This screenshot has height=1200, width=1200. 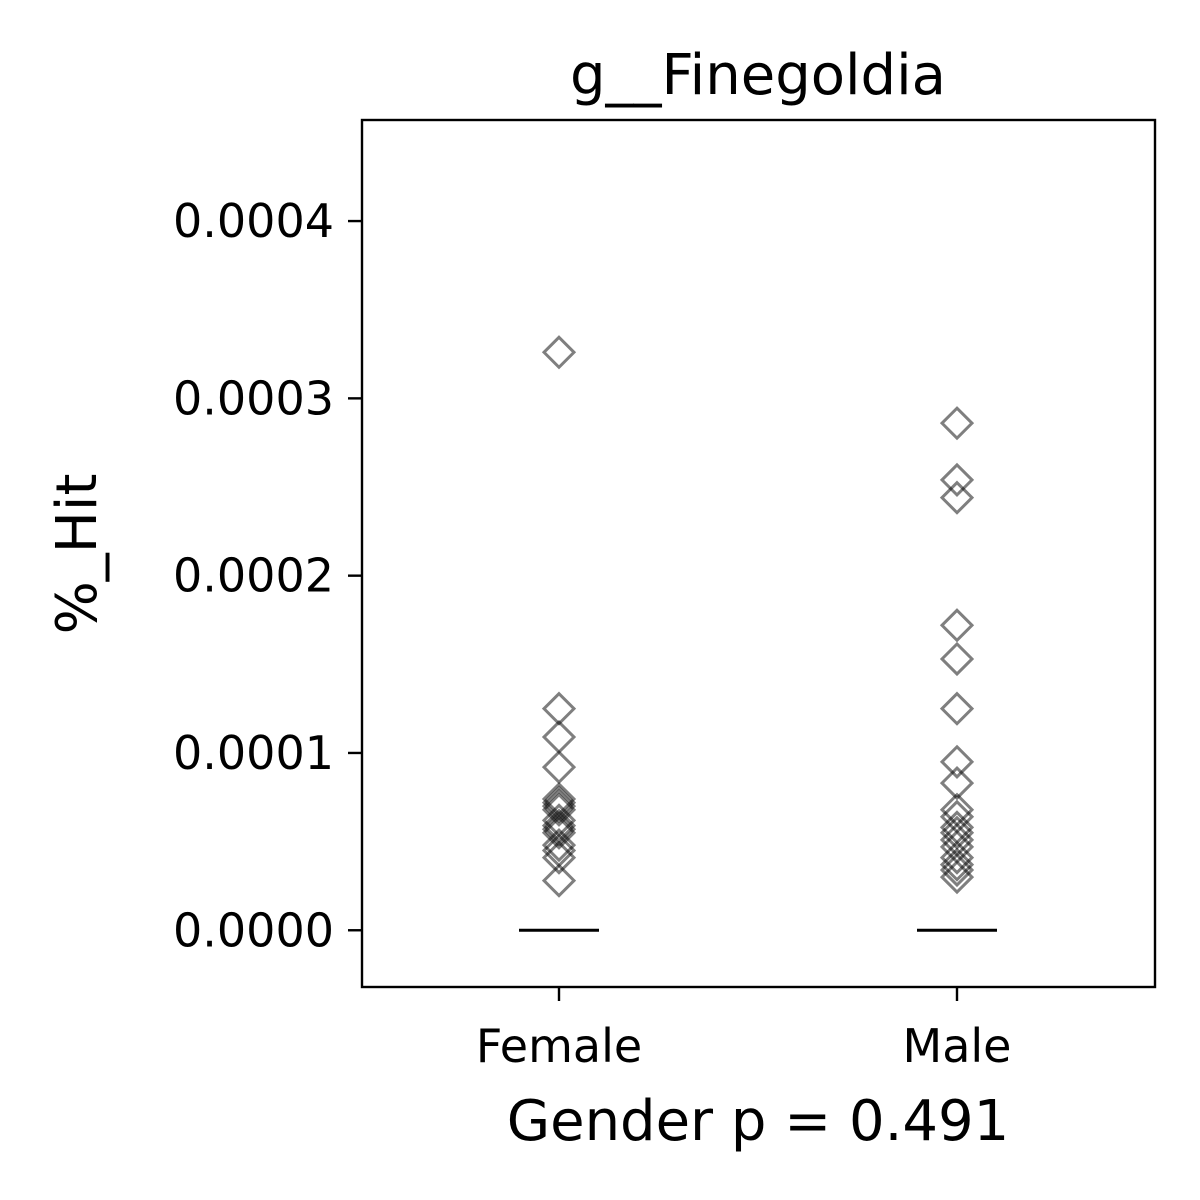 What do you see at coordinates (253, 930) in the screenshot?
I see `y-tick-label: 0.0000` at bounding box center [253, 930].